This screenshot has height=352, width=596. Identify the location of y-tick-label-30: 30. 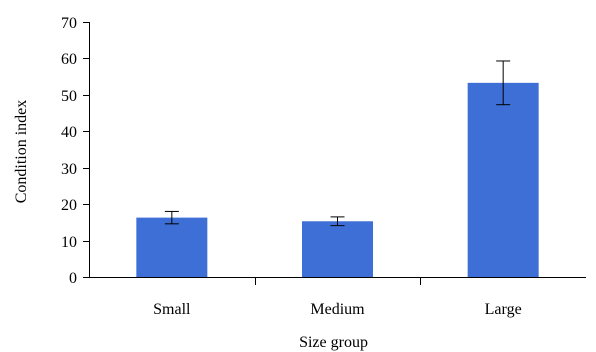
(69, 169).